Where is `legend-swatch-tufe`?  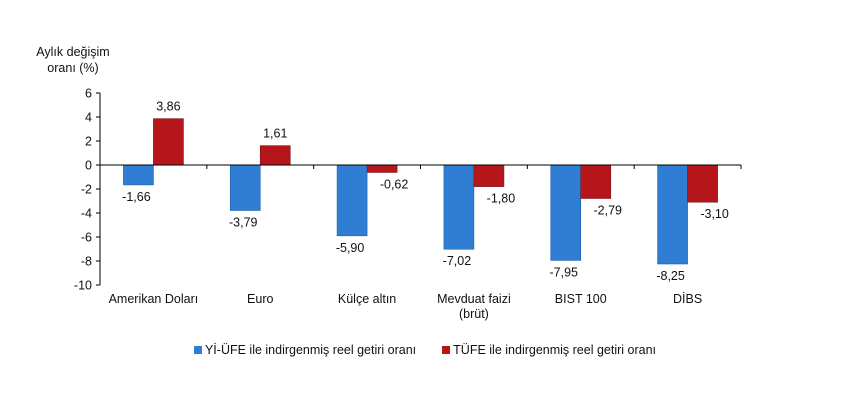 legend-swatch-tufe is located at coordinates (446, 350).